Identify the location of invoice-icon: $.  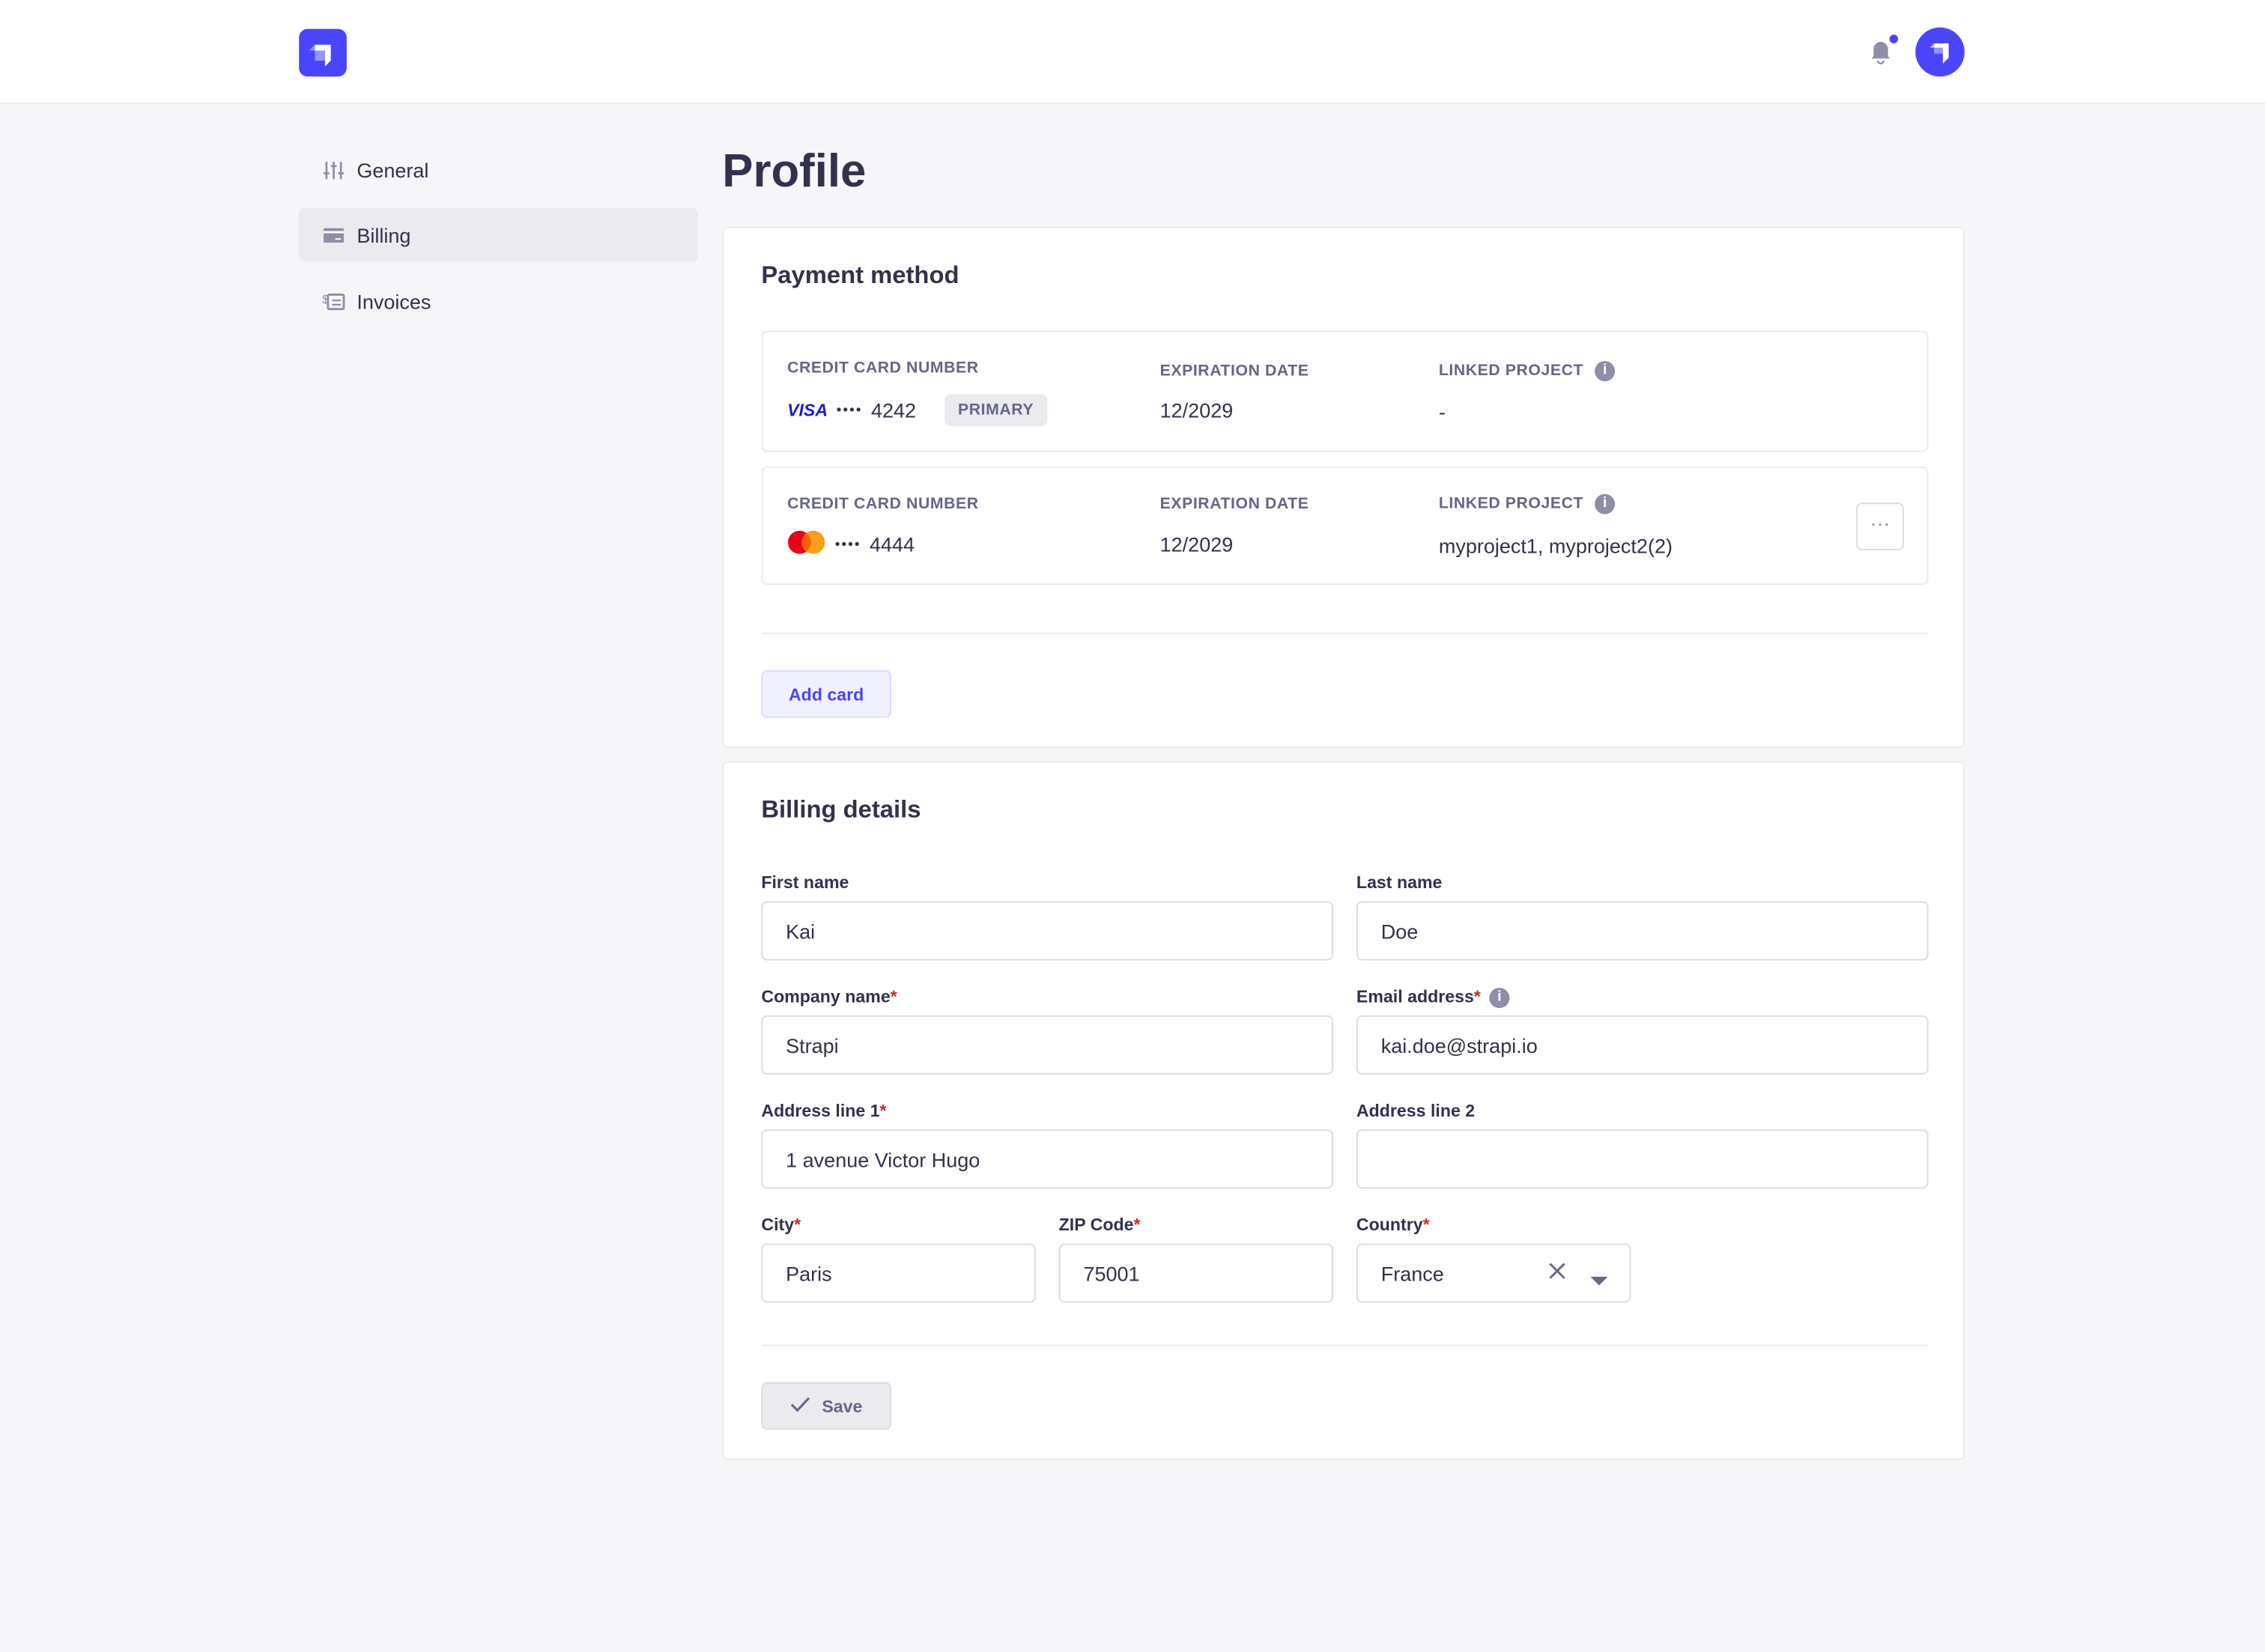
(333, 301).